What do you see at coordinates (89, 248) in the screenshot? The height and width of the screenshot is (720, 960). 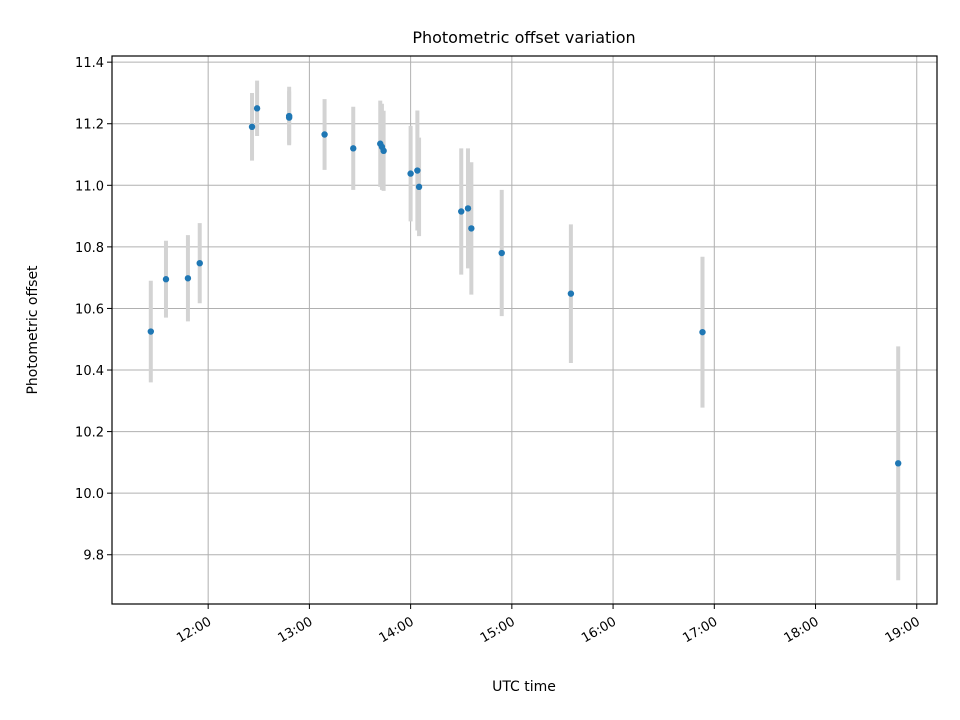 I see `y-tick-label: 10.8` at bounding box center [89, 248].